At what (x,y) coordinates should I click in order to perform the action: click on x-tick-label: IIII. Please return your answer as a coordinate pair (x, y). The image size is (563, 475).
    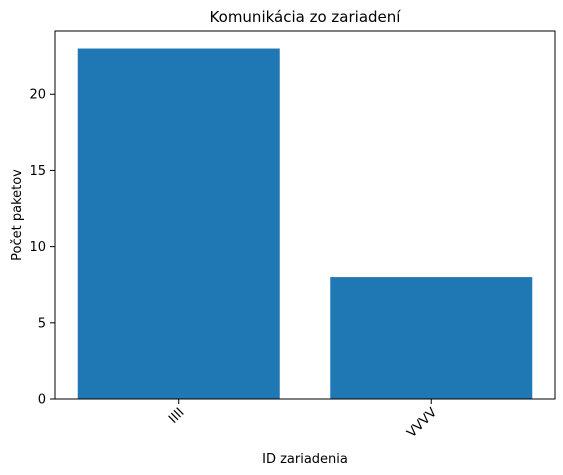
    Looking at the image, I should click on (176, 415).